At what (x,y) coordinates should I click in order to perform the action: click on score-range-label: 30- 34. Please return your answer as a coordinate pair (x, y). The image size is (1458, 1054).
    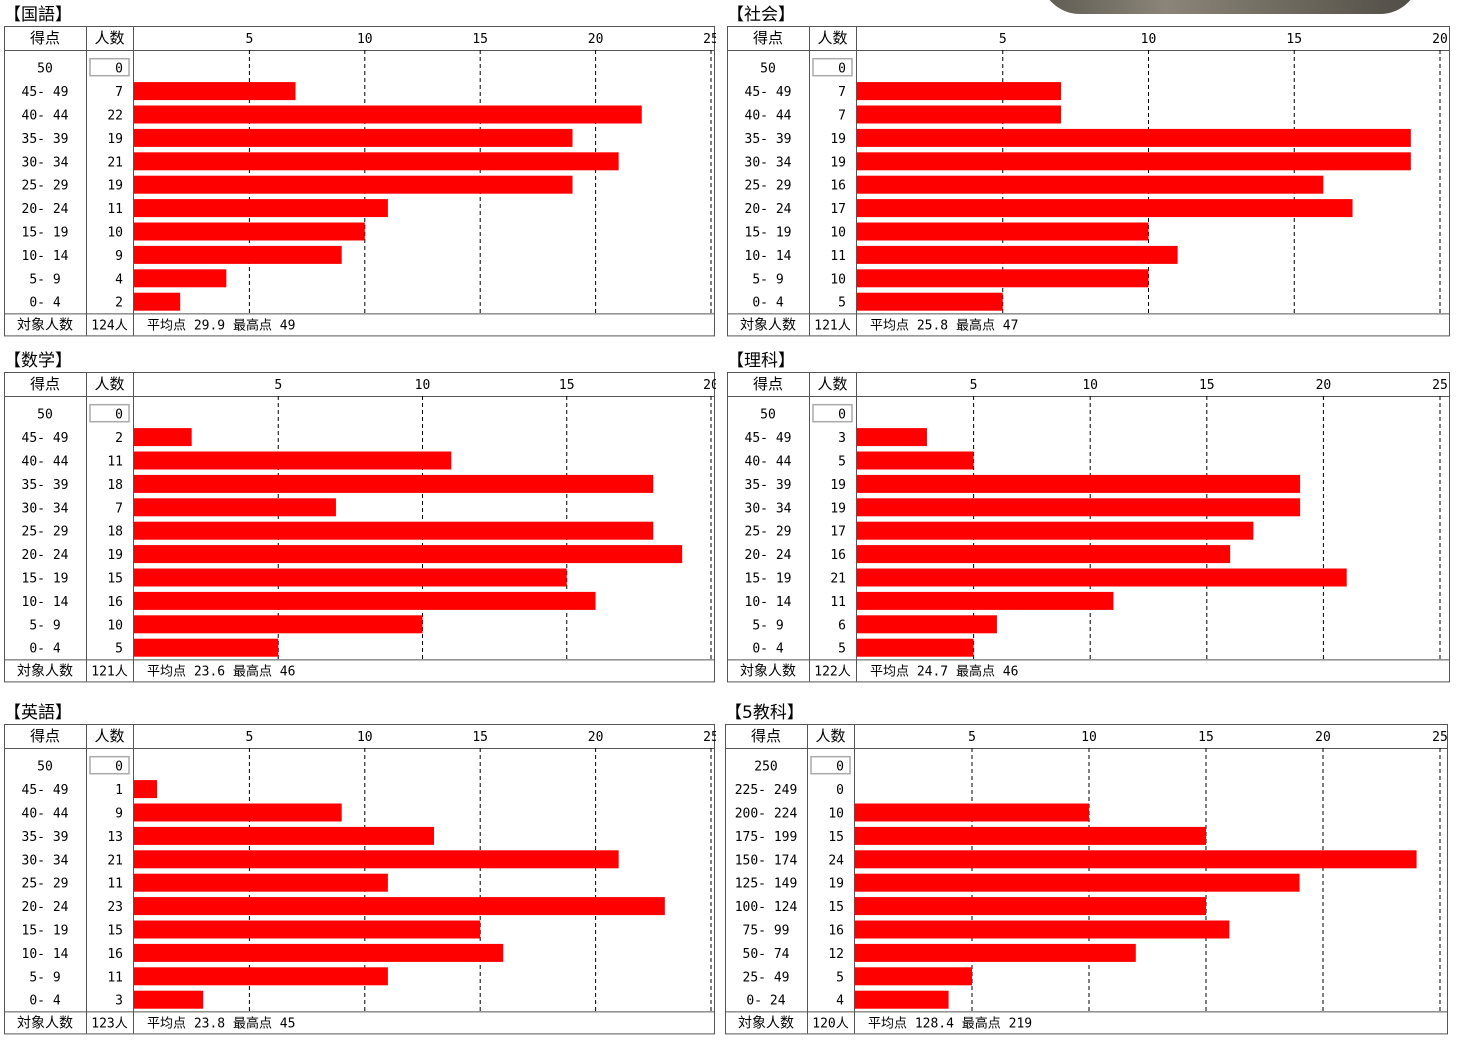
    Looking at the image, I should click on (768, 508).